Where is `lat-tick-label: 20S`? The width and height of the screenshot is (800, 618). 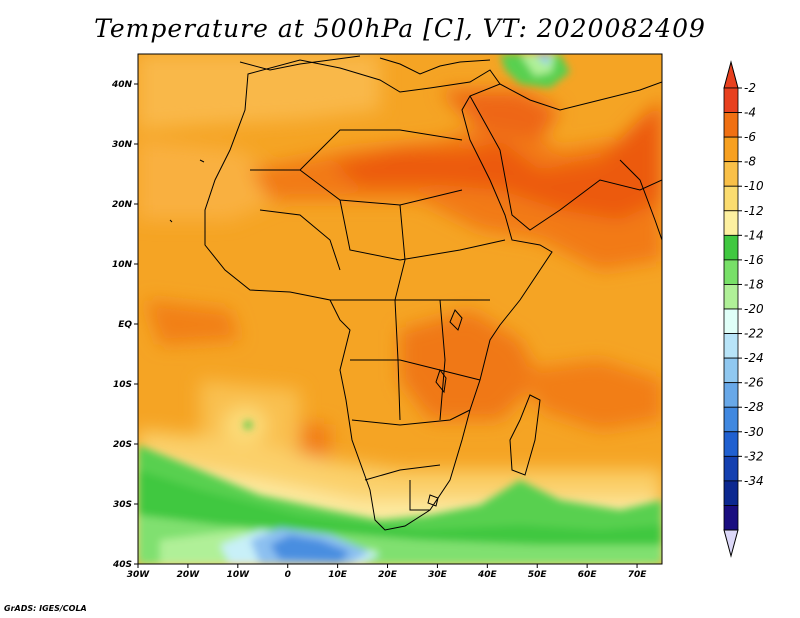
lat-tick-label: 20S is located at coordinates (122, 445).